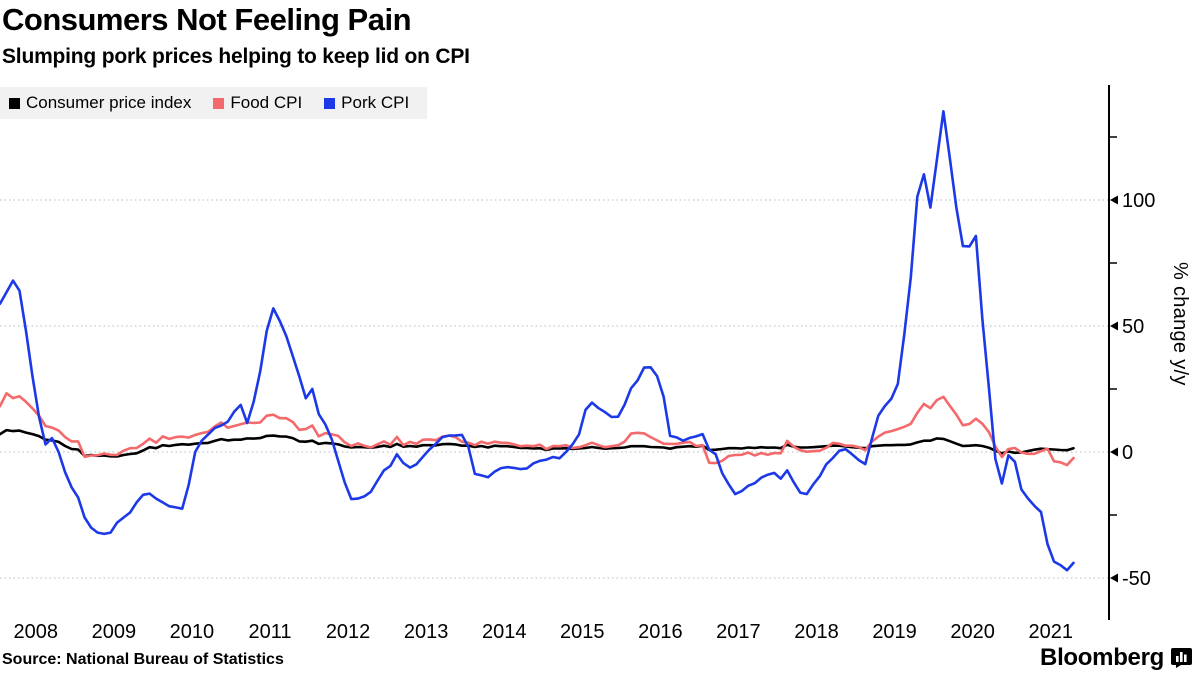 This screenshot has height=675, width=1200. Describe the element at coordinates (816, 632) in the screenshot. I see `x-axis-year-label: 2018` at that location.